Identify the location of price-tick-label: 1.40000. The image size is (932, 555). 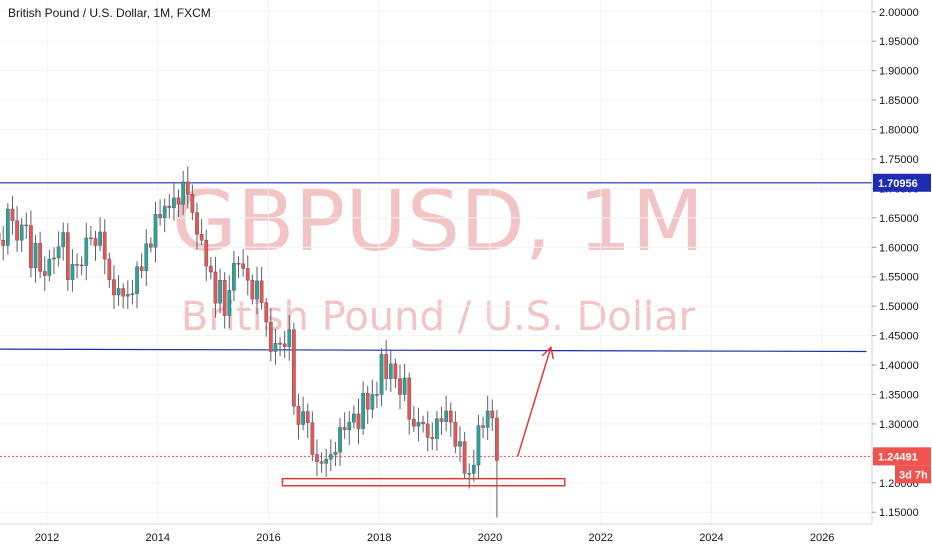
(899, 366).